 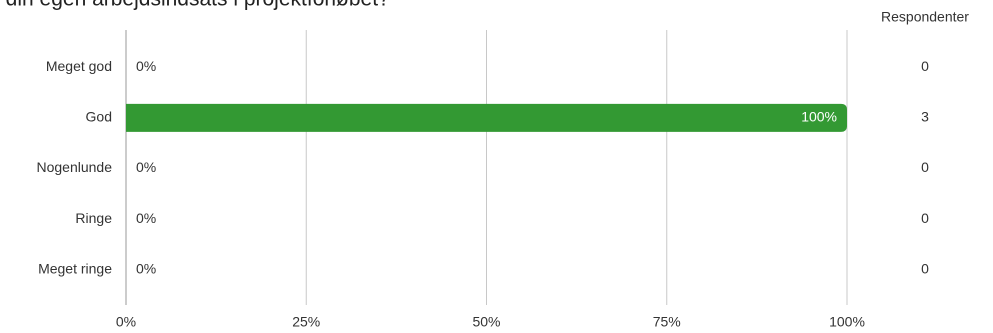 I want to click on respondent-count: 3, so click(x=925, y=117).